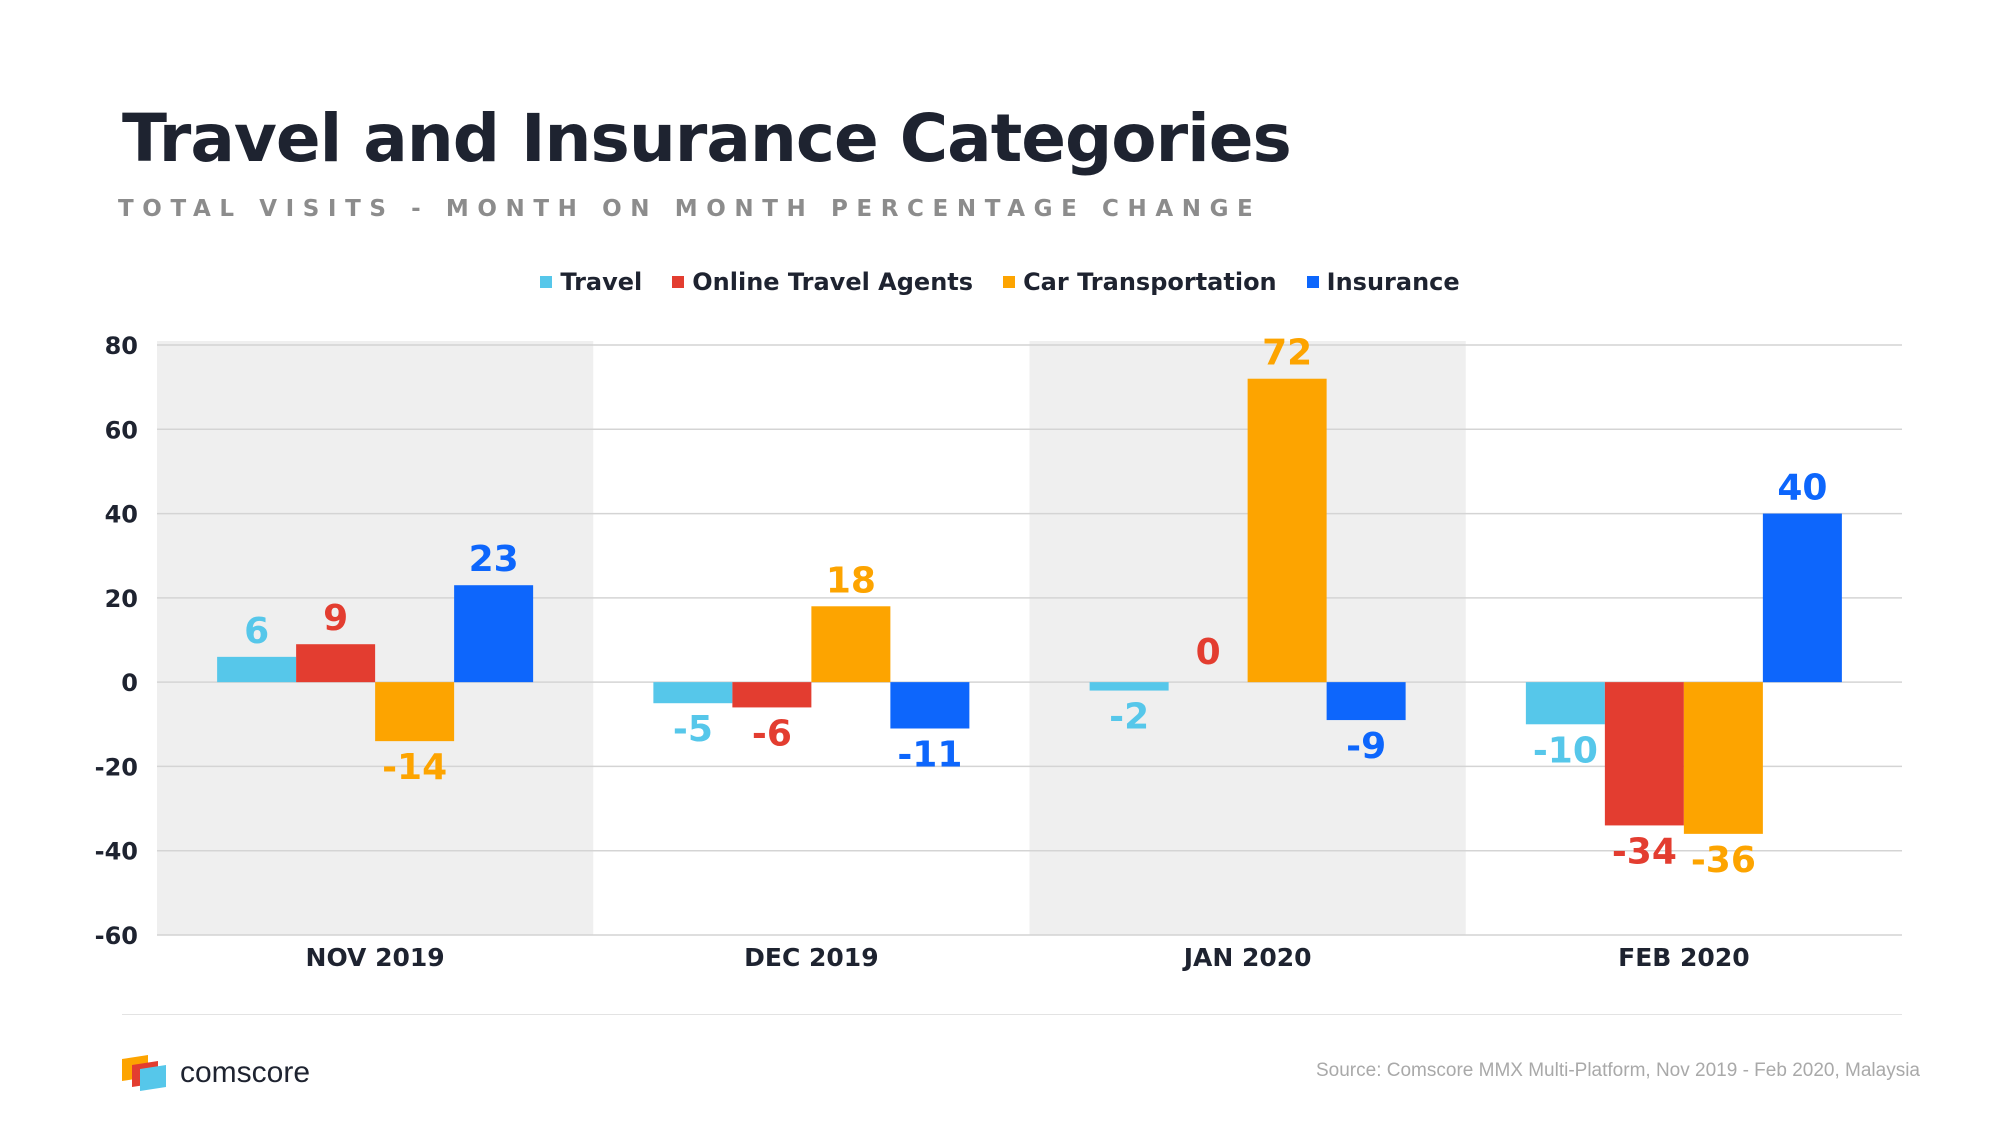 The image size is (2000, 1125). I want to click on legend-item: Travel, so click(591, 282).